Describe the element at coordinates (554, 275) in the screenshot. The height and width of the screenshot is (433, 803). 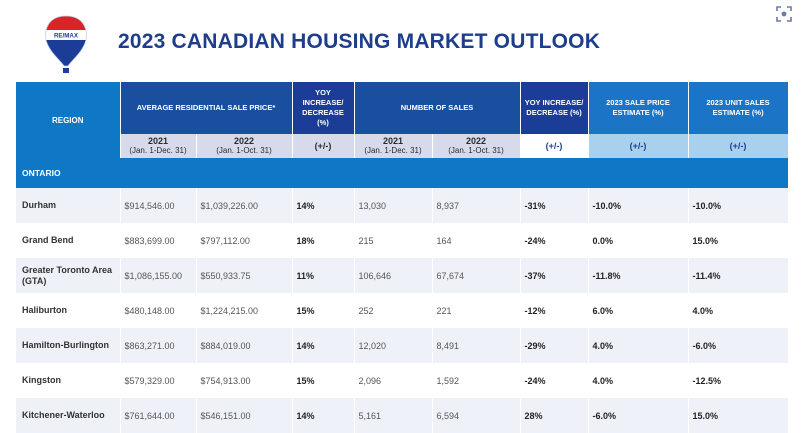
I see `cell-sales-yoy: -37%` at that location.